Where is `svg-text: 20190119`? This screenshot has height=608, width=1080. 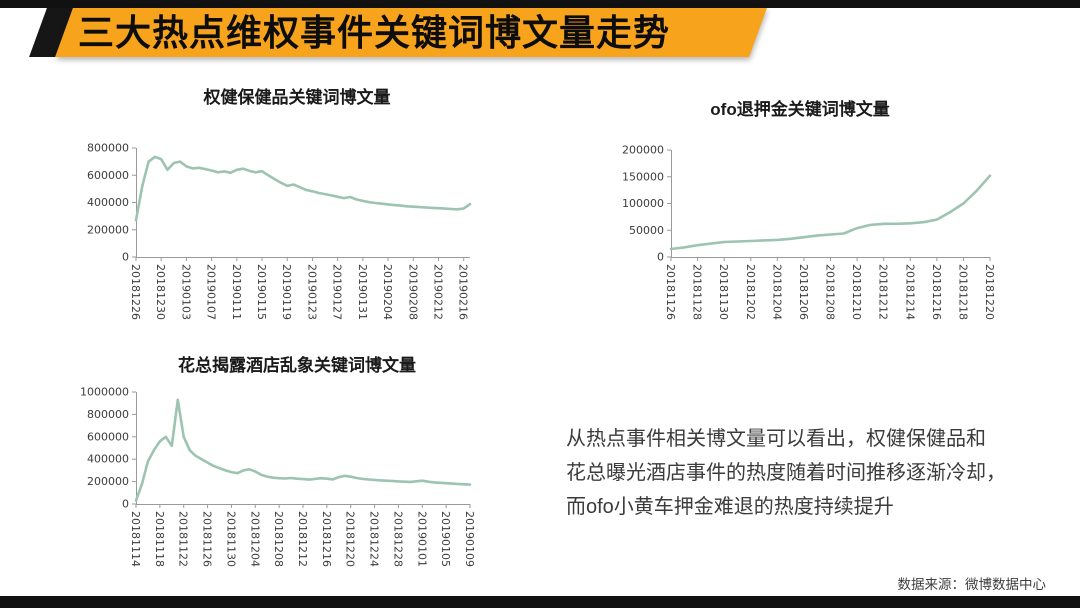 svg-text: 20190119 is located at coordinates (286, 292).